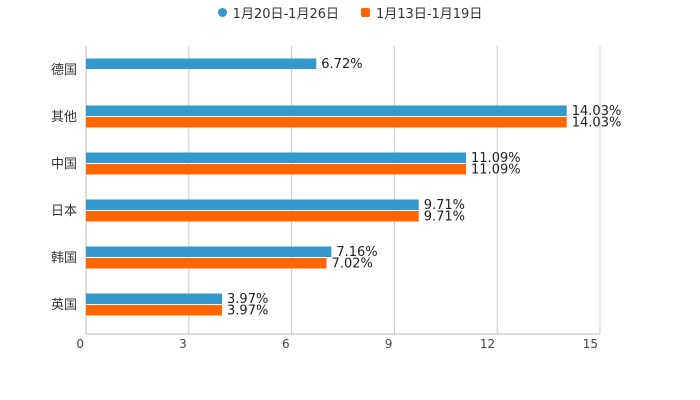 Image resolution: width=700 pixels, height=400 pixels. Describe the element at coordinates (590, 344) in the screenshot. I see `x-tick-label-5: 15` at that location.